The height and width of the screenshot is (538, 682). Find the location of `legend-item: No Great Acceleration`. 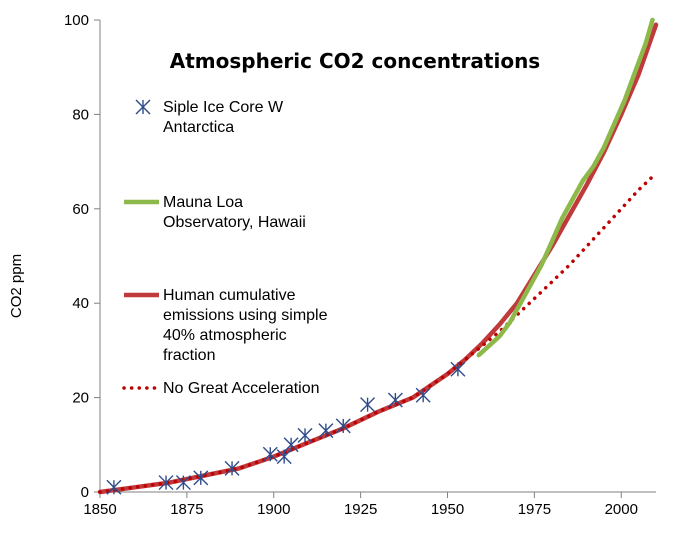

legend-item: No Great Acceleration is located at coordinates (221, 388).